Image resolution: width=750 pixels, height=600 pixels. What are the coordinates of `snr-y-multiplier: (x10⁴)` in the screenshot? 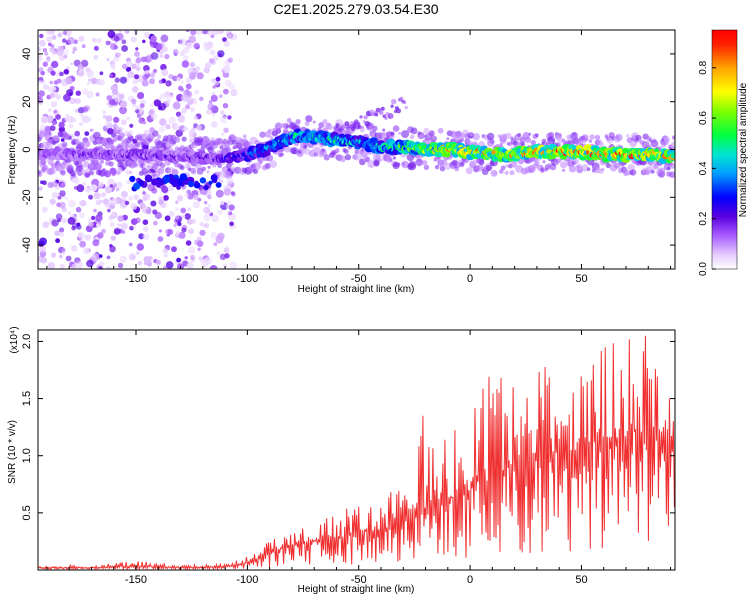 It's located at (14, 339).